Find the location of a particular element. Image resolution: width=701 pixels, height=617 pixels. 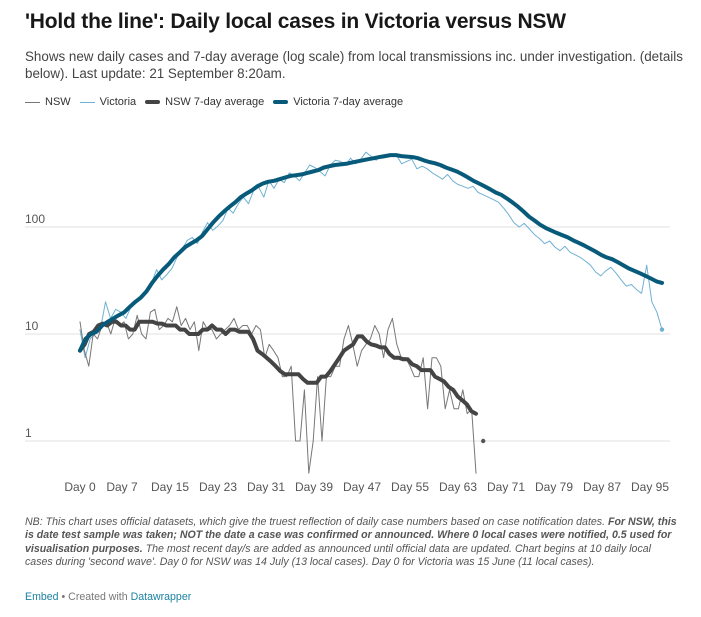

legend-label-nsw: NSW is located at coordinates (58, 102).